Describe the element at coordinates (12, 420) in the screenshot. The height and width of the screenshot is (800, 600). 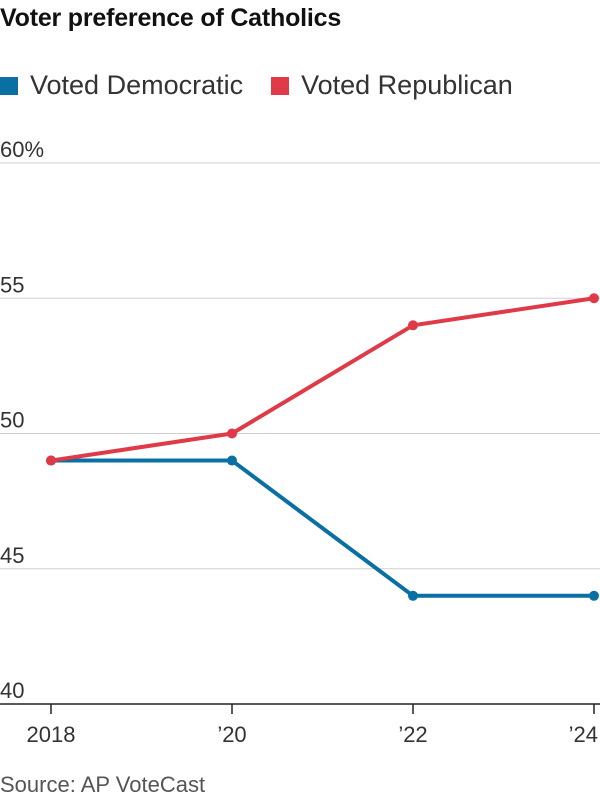
I see `y-tick-label-50: 50` at that location.